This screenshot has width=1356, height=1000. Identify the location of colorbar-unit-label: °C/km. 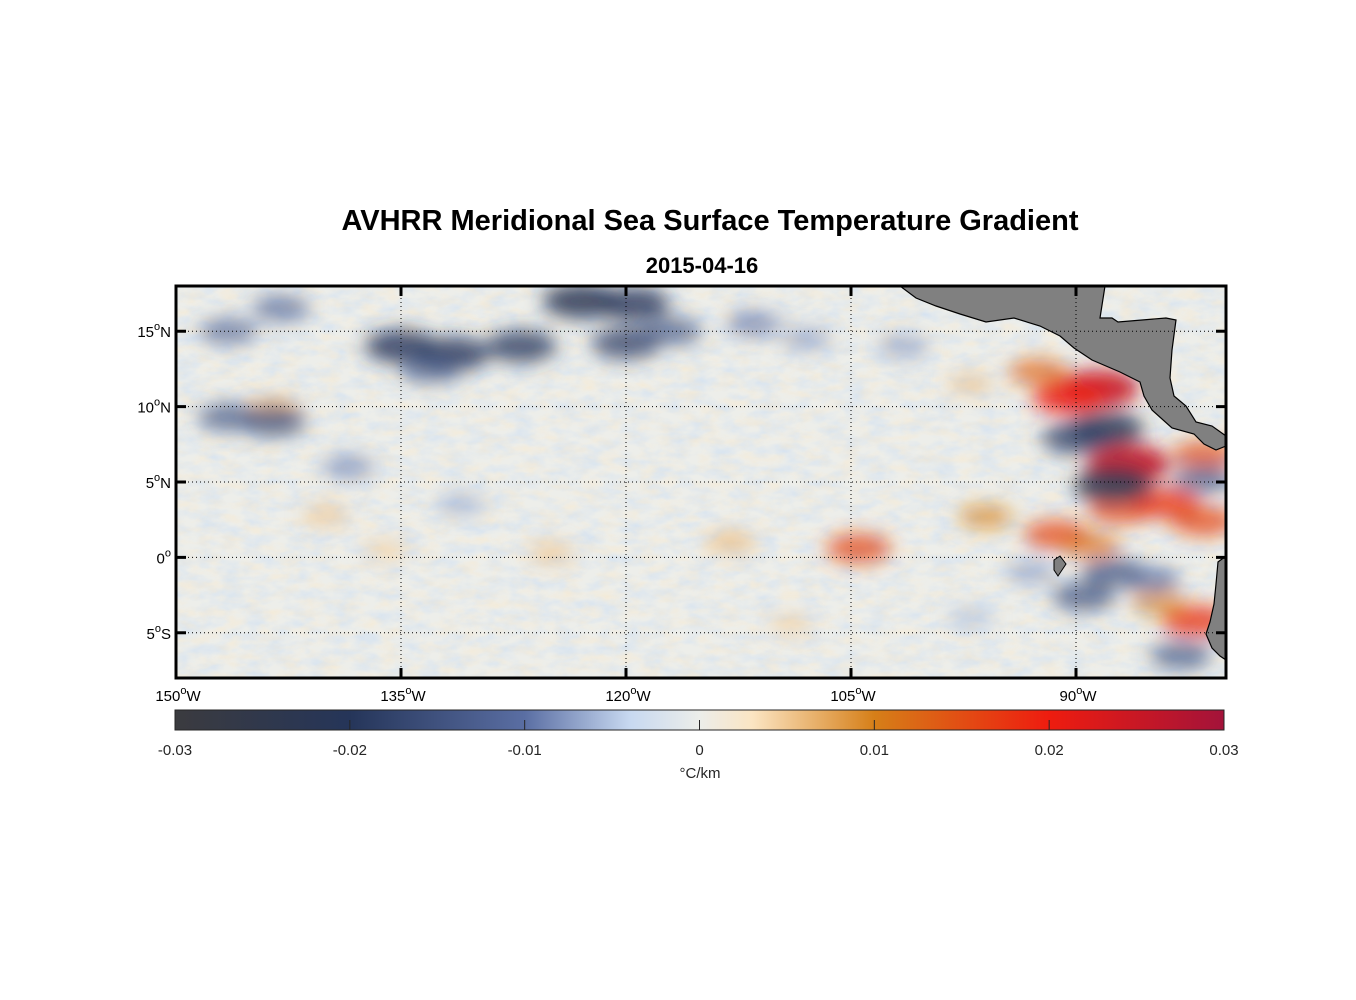
(700, 773).